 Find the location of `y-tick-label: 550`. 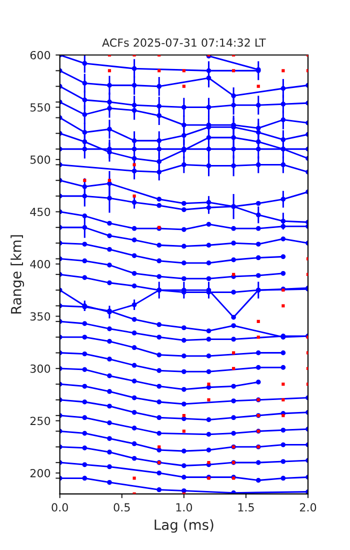

y-tick-label: 550 is located at coordinates (40, 107).